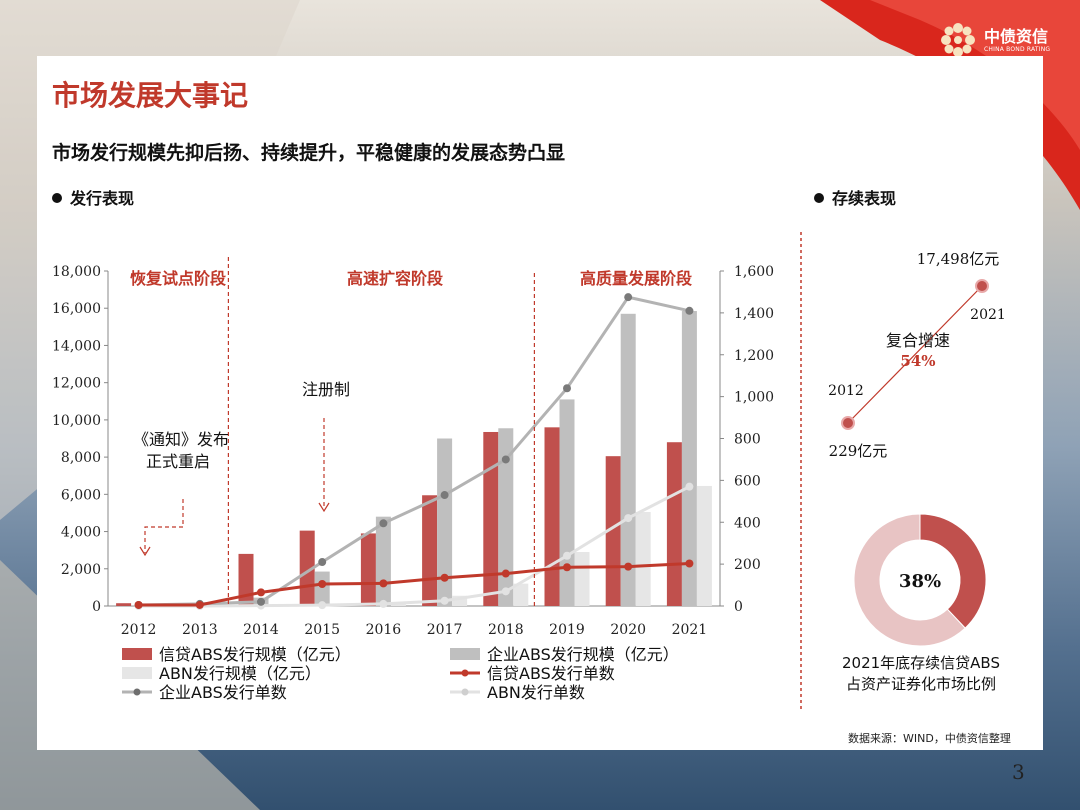 This screenshot has width=1080, height=810. What do you see at coordinates (1017, 49) in the screenshot?
I see `logo-english-name: CHINA BOND RATING` at bounding box center [1017, 49].